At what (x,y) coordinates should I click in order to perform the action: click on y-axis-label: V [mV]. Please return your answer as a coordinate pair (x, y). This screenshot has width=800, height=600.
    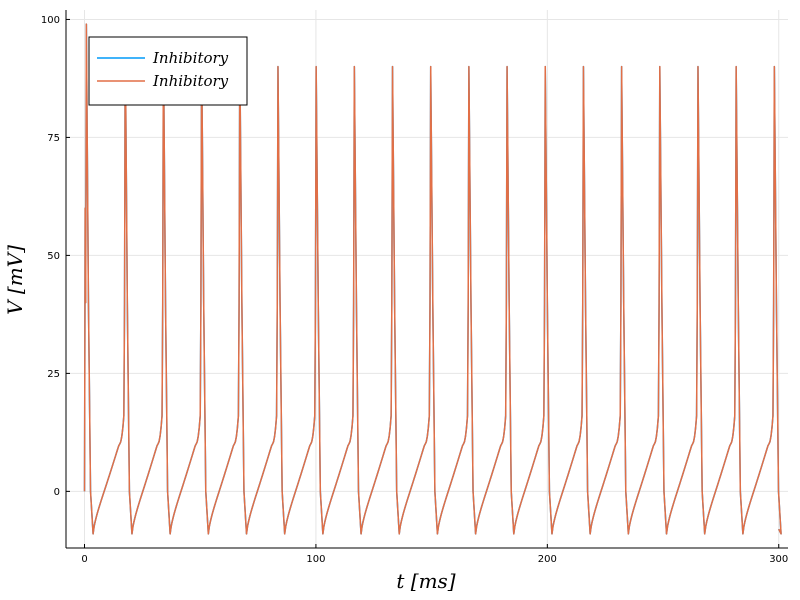
    Looking at the image, I should click on (15, 280).